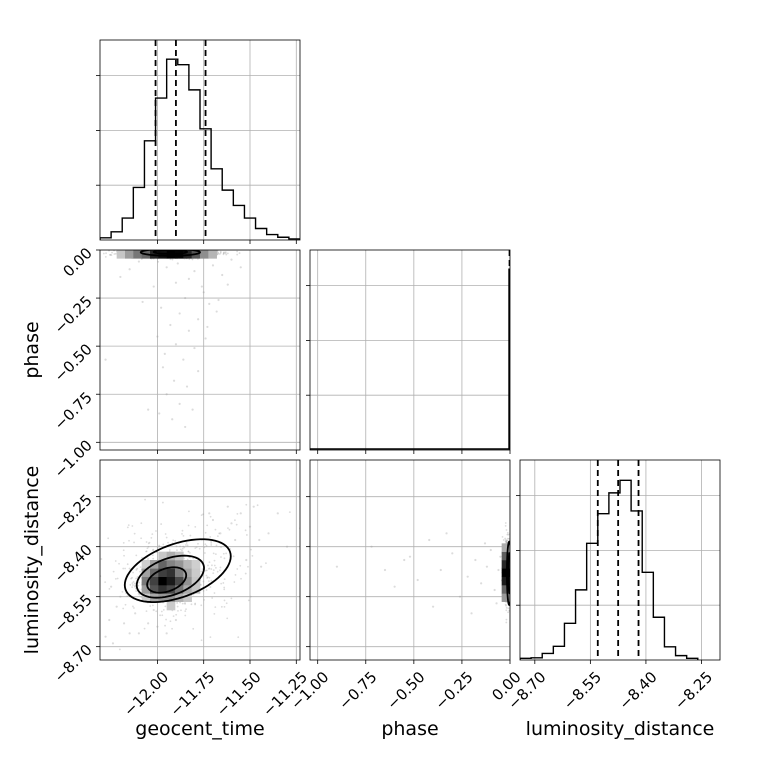 Image resolution: width=760 pixels, height=760 pixels. I want to click on x-tick-label-geocent_time: −11.75, so click(192, 694).